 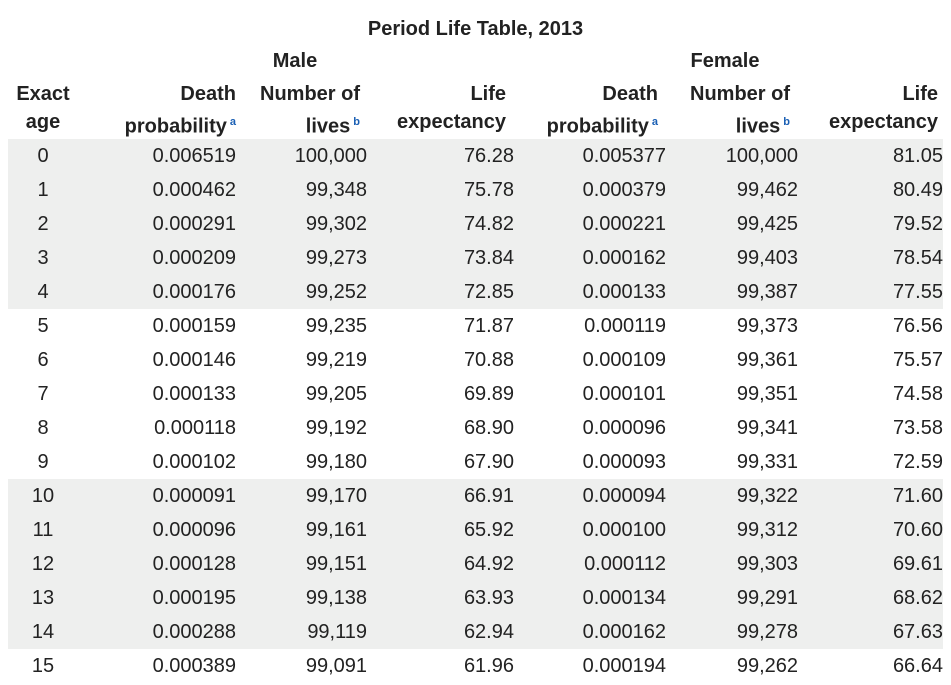 I want to click on cell-exact-age: 8, so click(x=43, y=428).